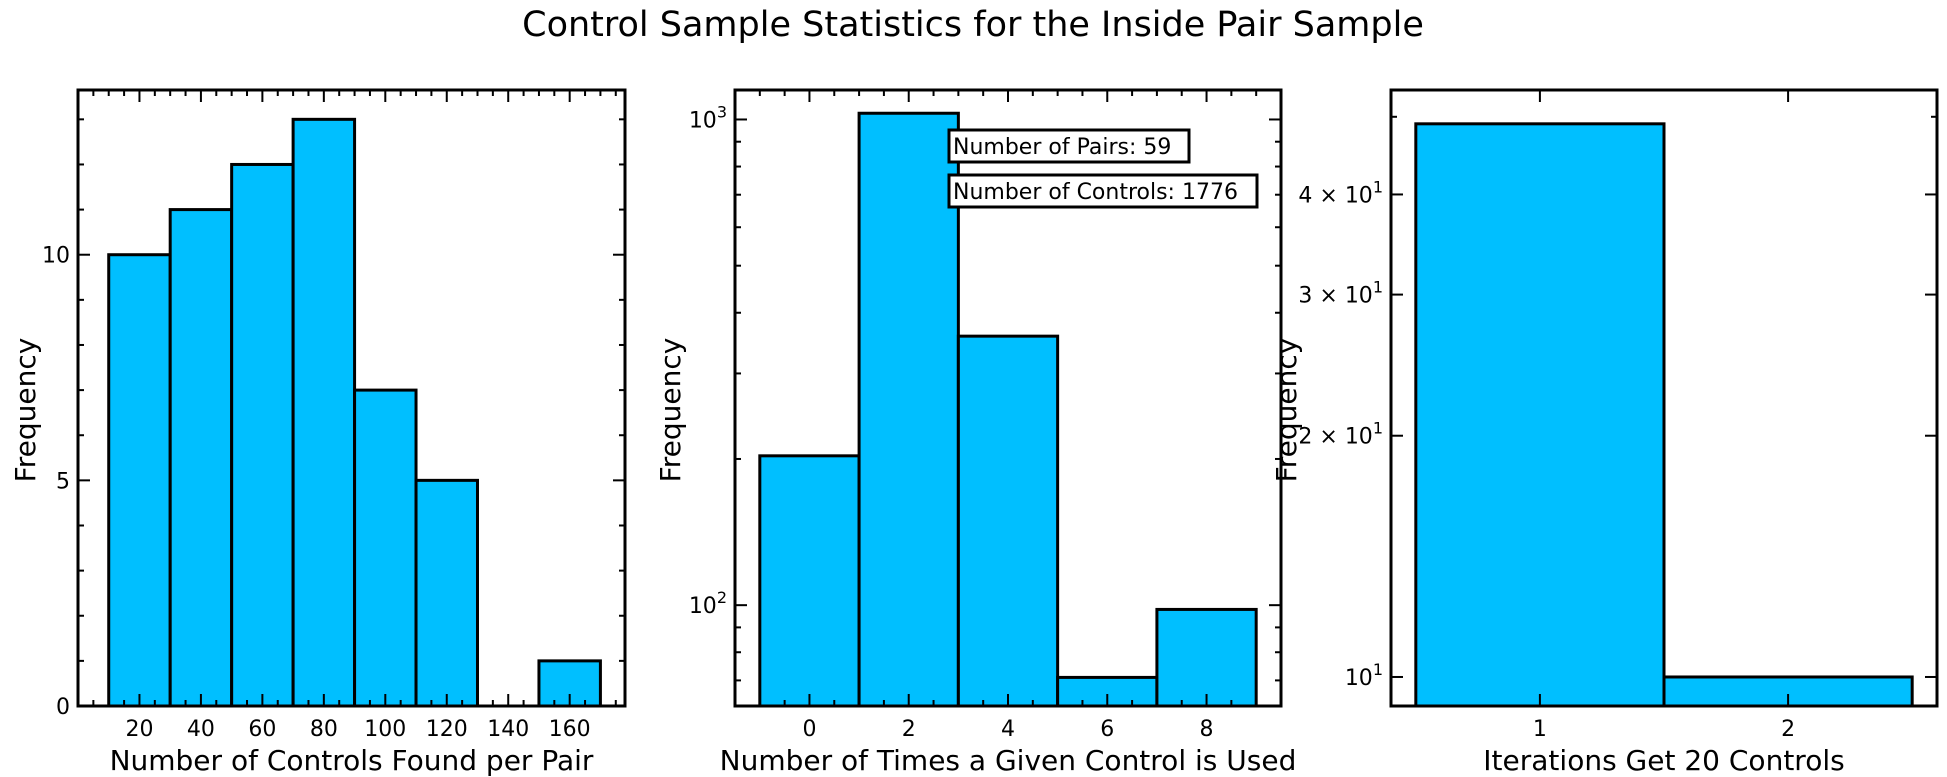  What do you see at coordinates (508, 729) in the screenshot?
I see `x-tick-label: 140` at bounding box center [508, 729].